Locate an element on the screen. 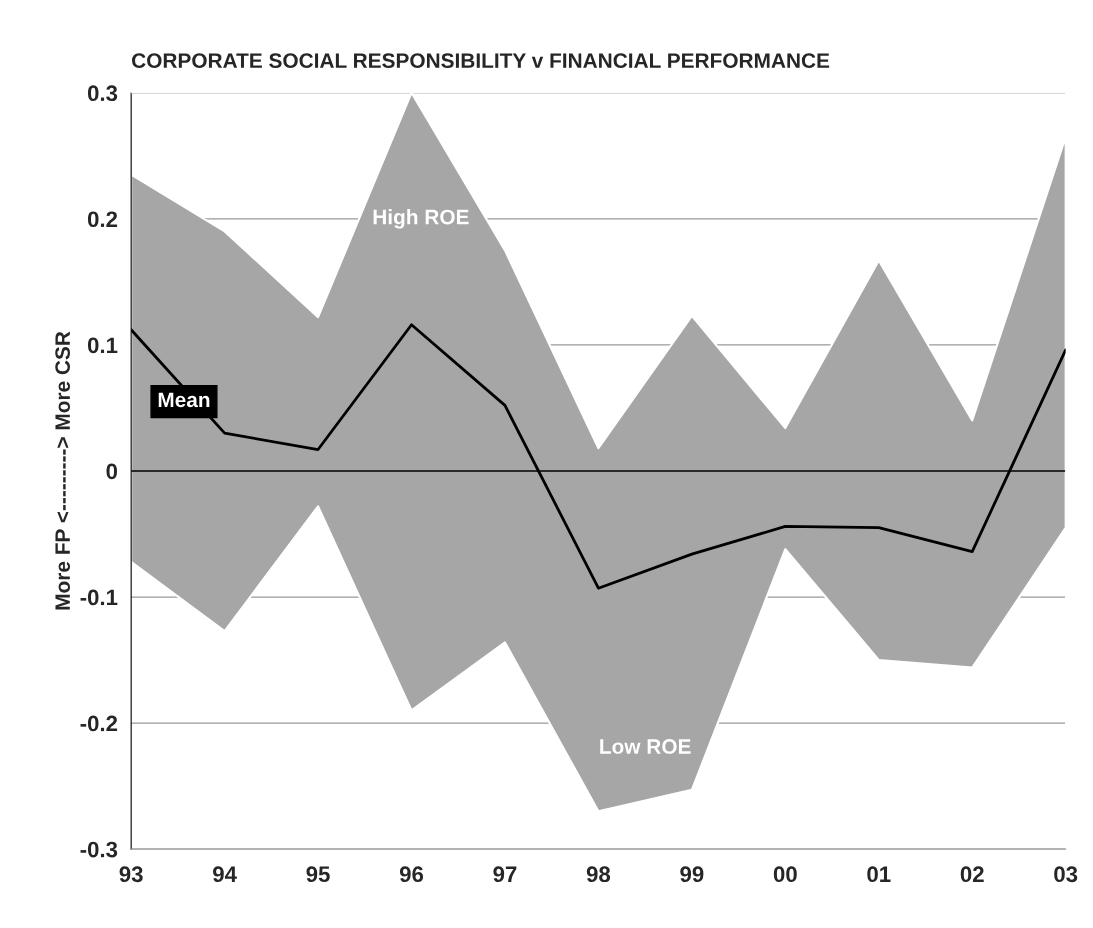 Image resolution: width=1093 pixels, height=928 pixels. y-tick-label: -0.3 is located at coordinates (99, 849).